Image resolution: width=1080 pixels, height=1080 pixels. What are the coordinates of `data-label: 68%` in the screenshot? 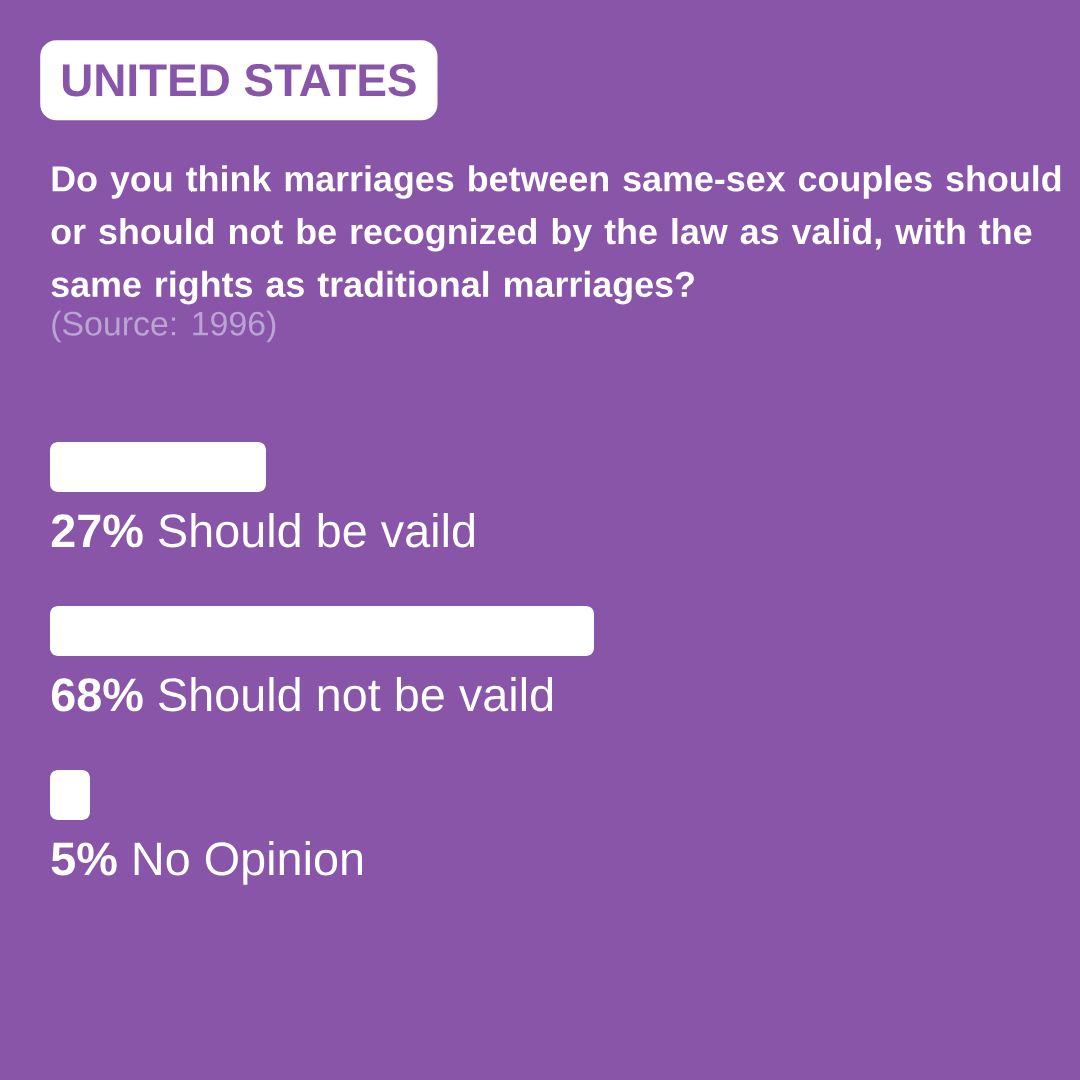 It's located at (97, 695).